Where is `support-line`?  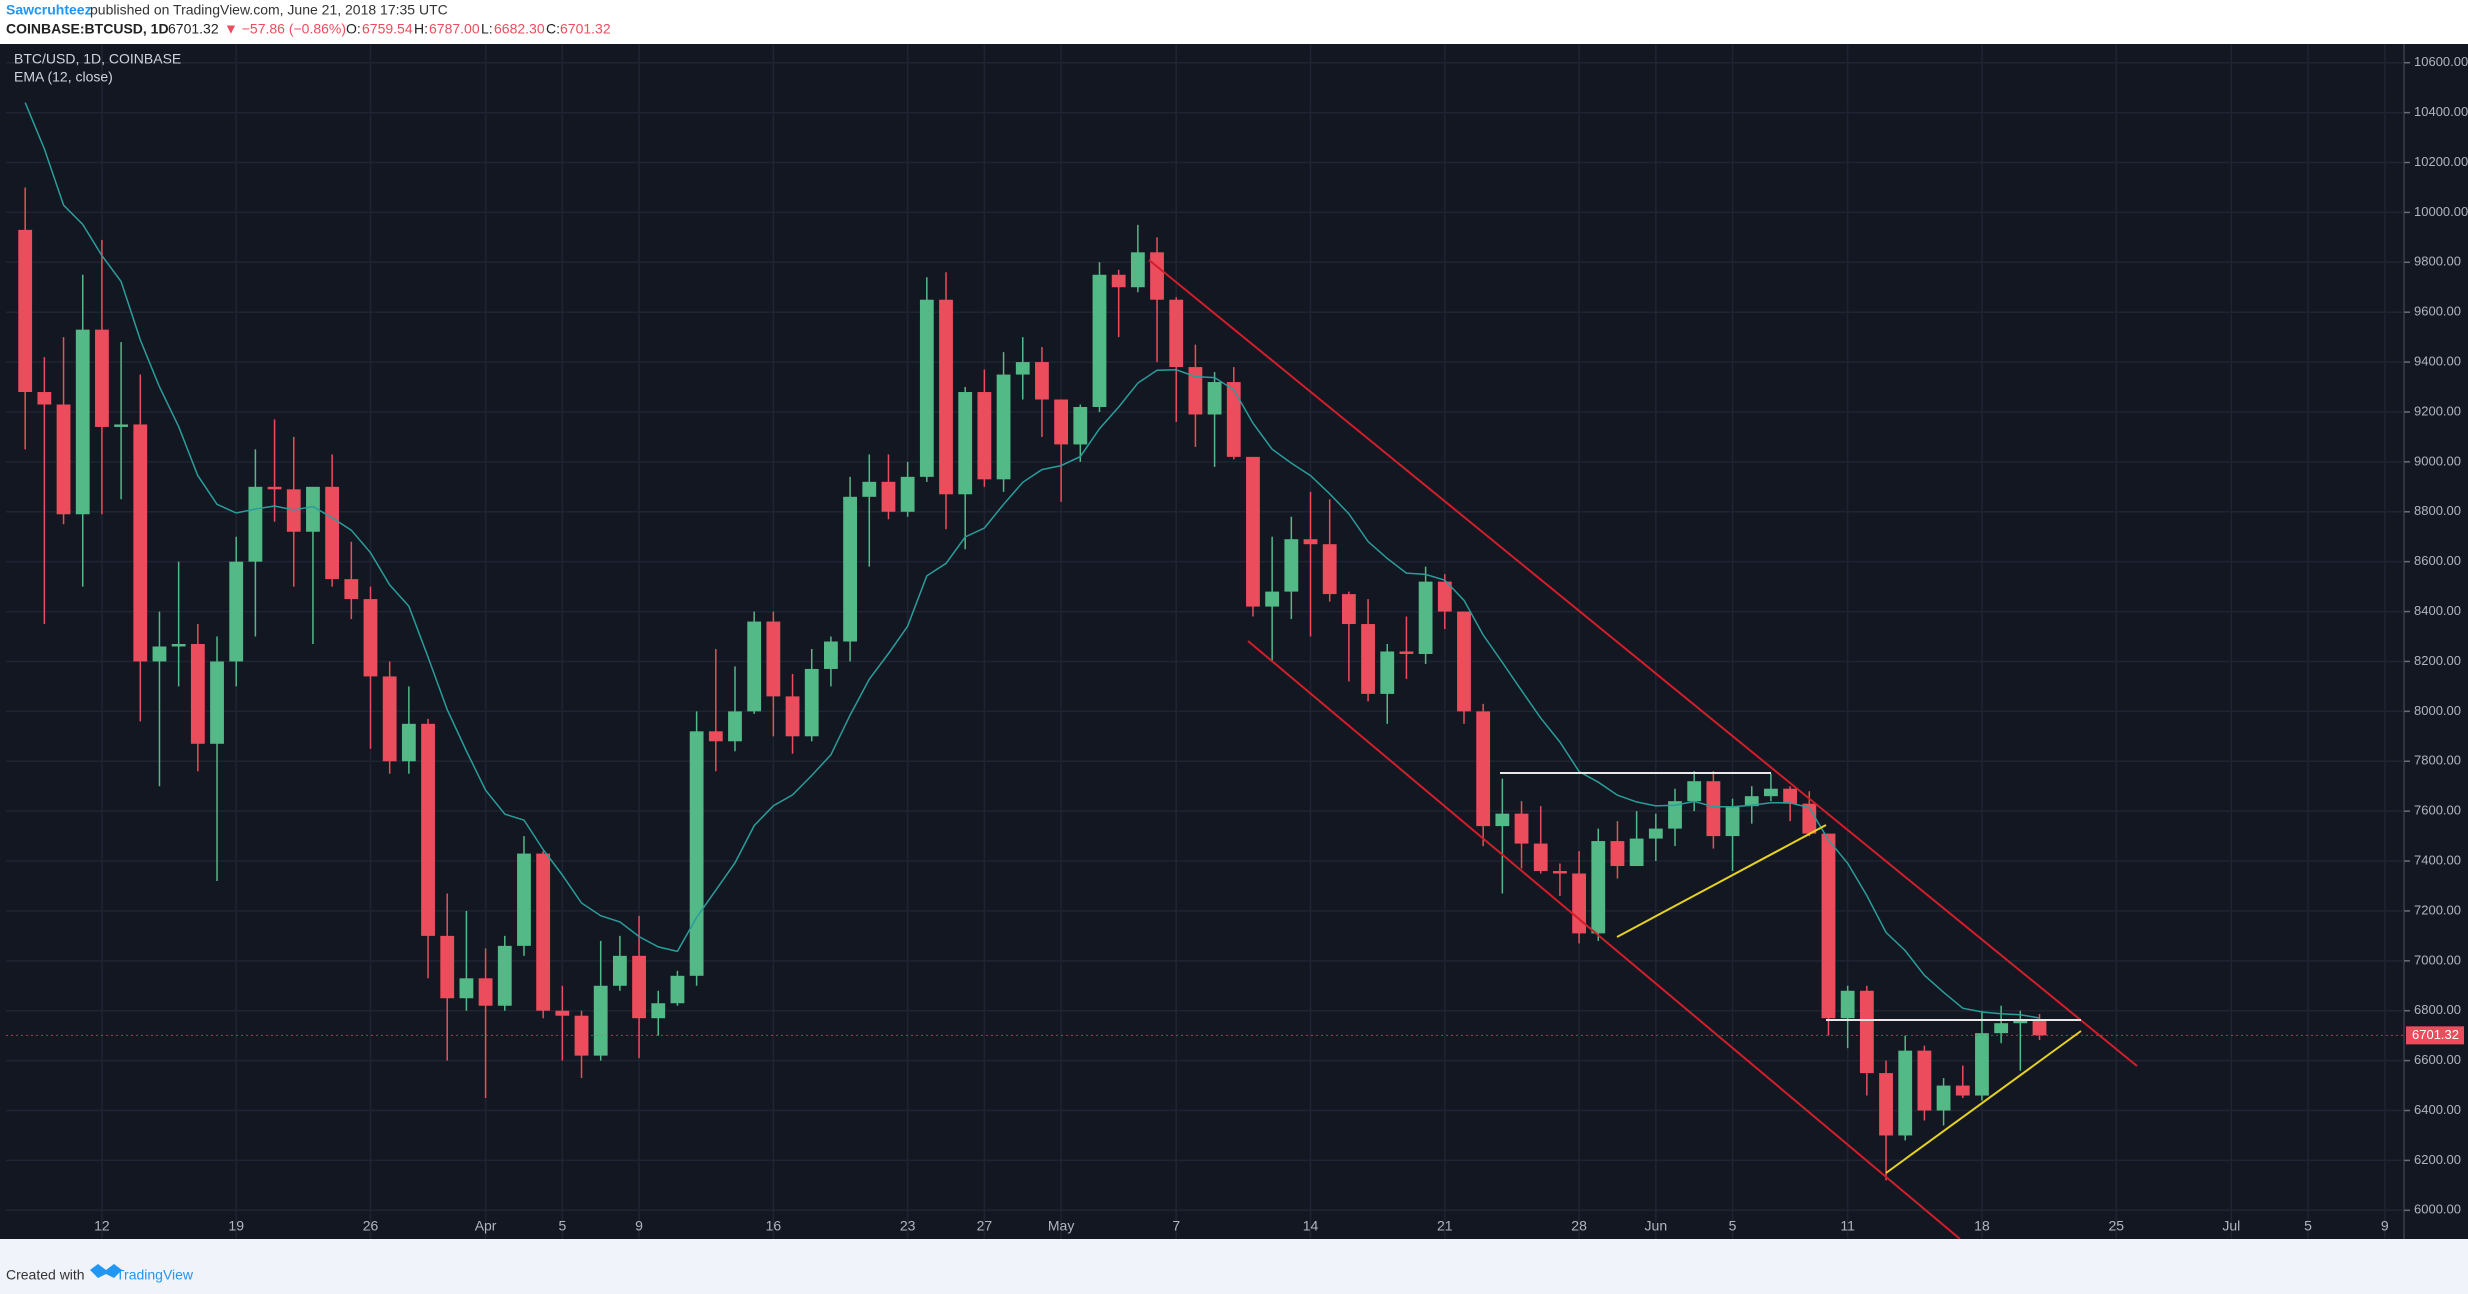
support-line is located at coordinates (1721, 881).